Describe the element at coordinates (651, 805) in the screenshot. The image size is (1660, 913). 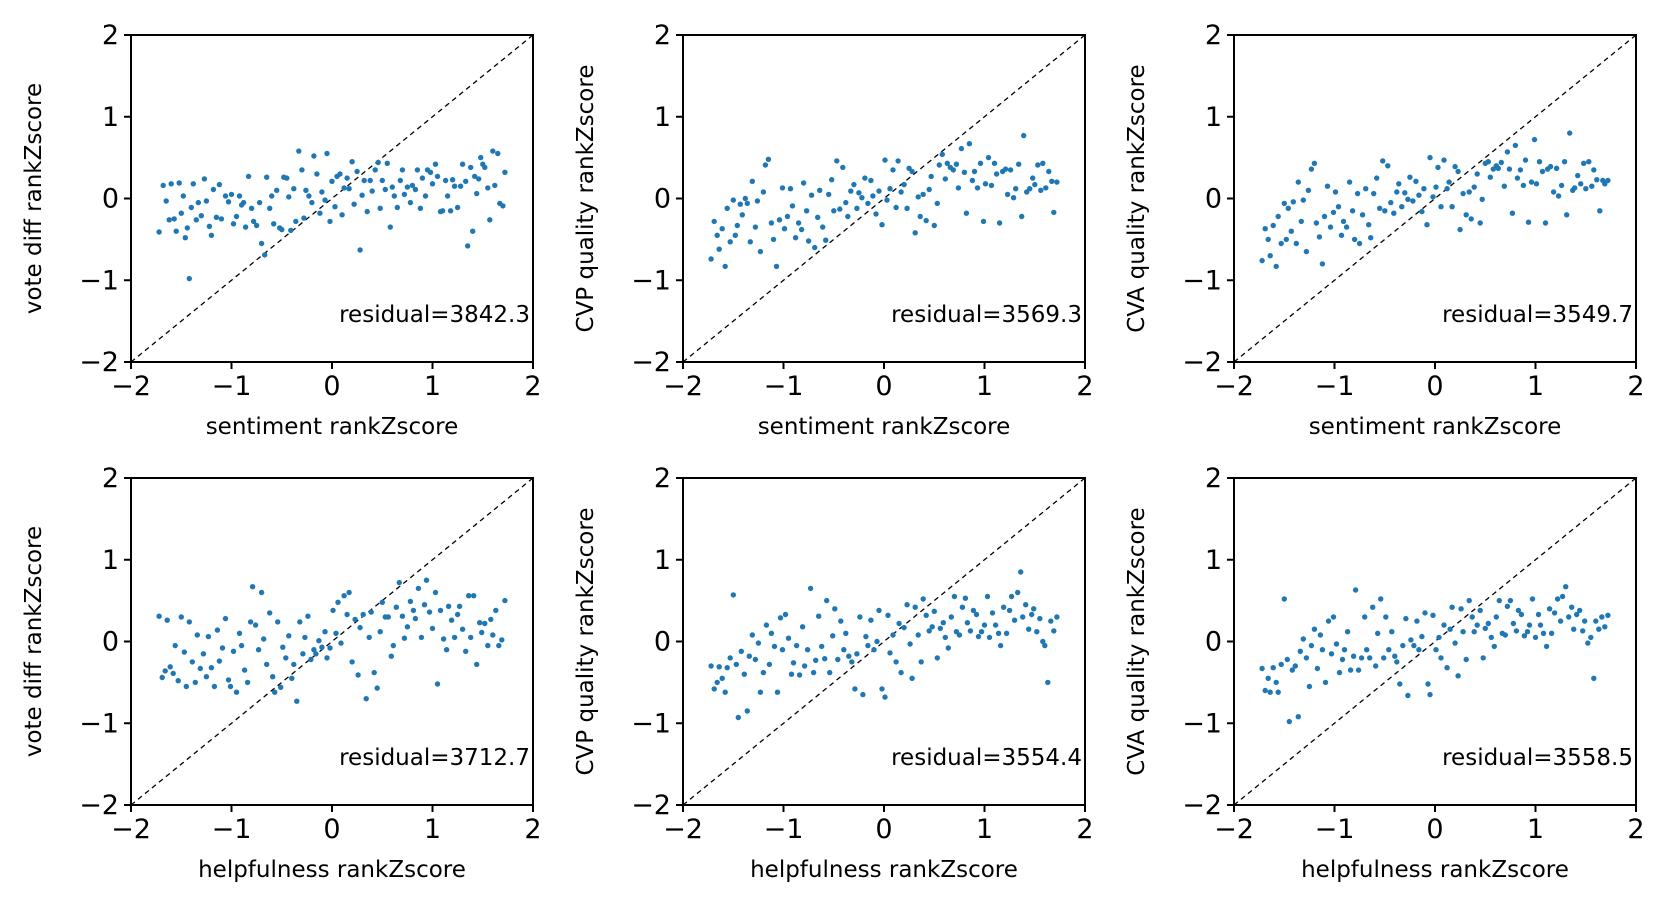
I see `y-tick-label: −2` at that location.